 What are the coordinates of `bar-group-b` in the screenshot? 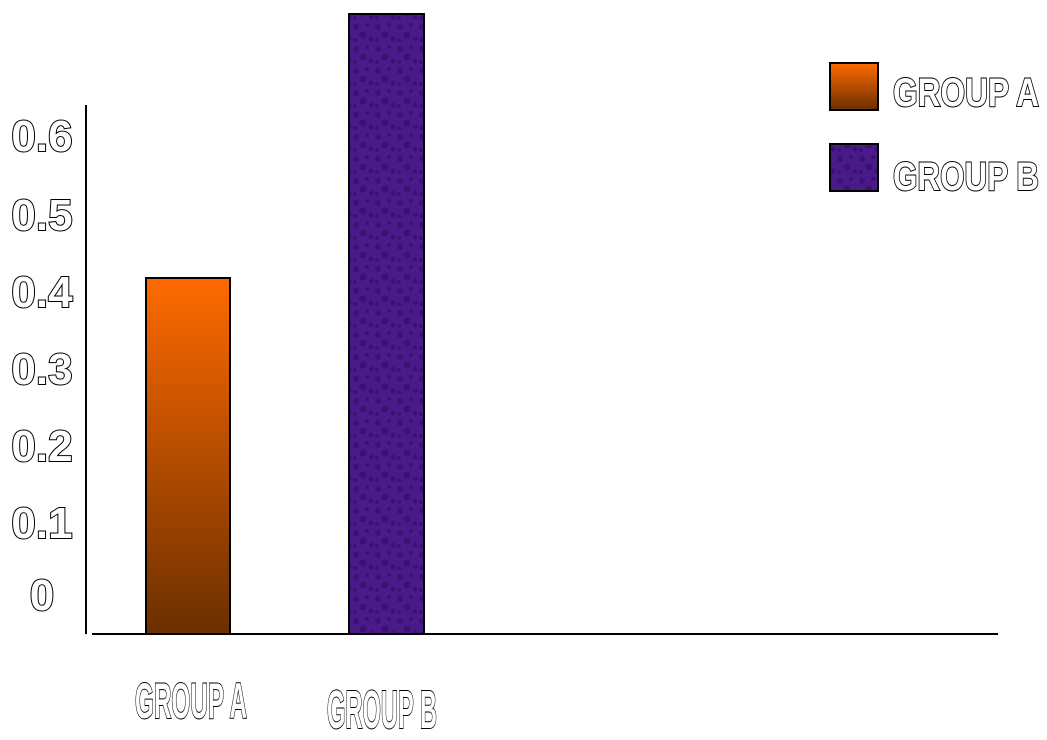 It's located at (386, 324).